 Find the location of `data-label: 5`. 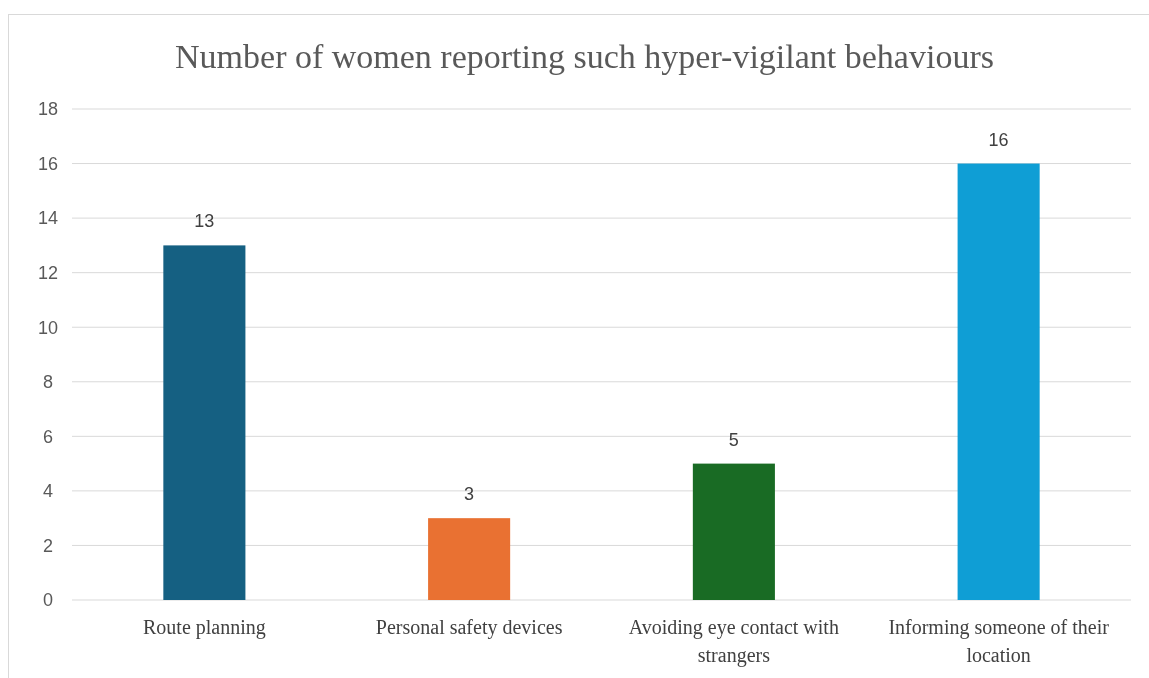

data-label: 5 is located at coordinates (733, 439).